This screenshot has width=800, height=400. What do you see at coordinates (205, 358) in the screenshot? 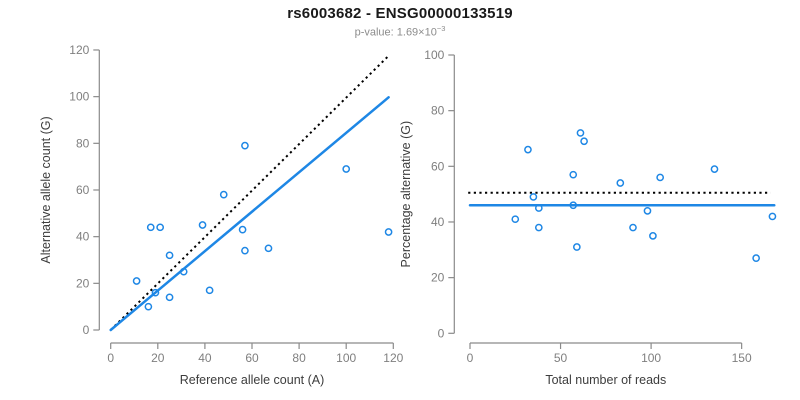
I see `x-tick-label: 40` at bounding box center [205, 358].